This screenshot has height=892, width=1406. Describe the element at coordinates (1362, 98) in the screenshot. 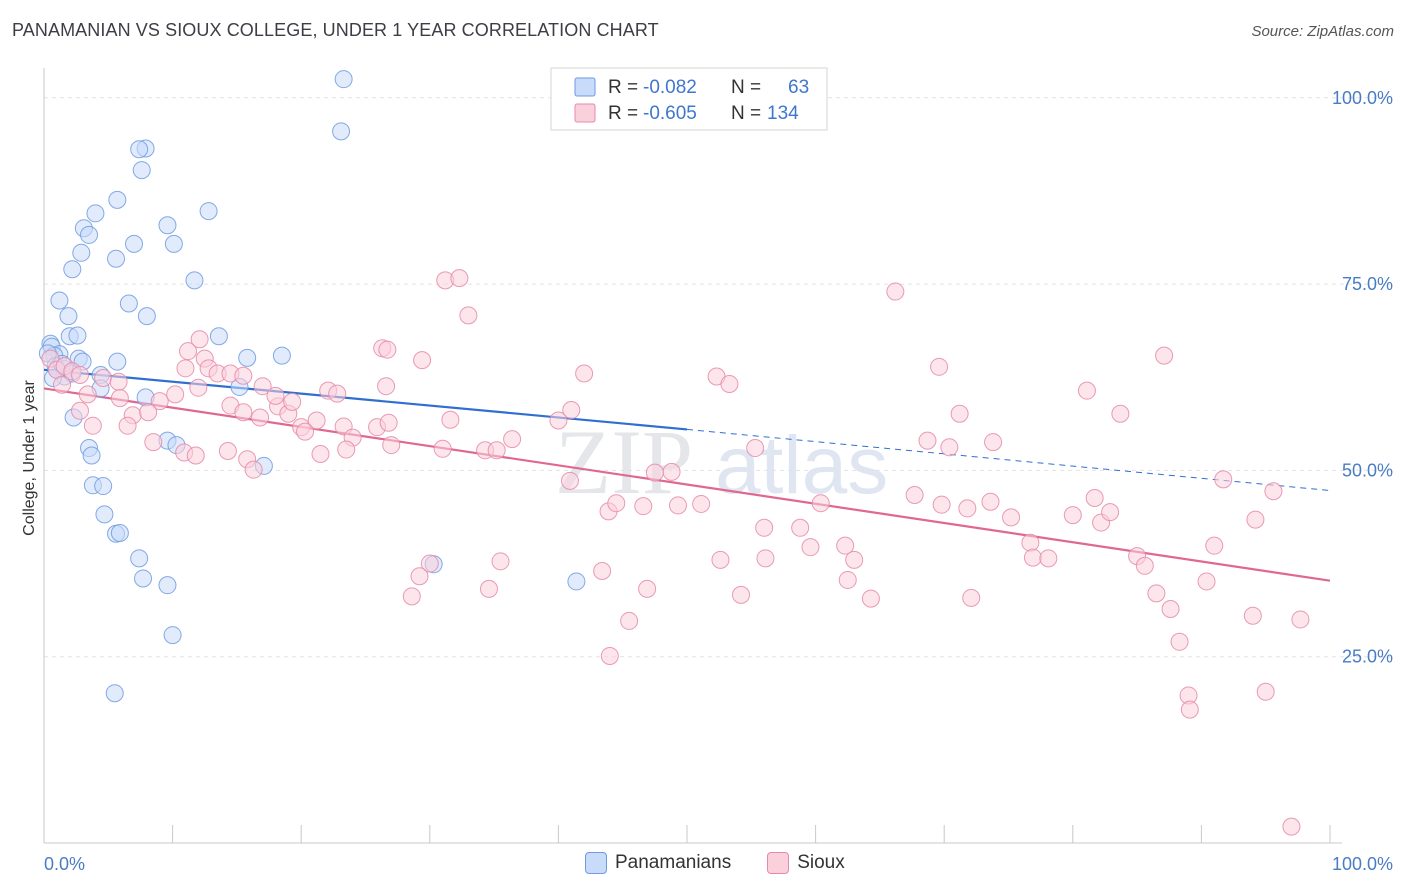

I see `y-tick-label-3: 100.0%` at that location.